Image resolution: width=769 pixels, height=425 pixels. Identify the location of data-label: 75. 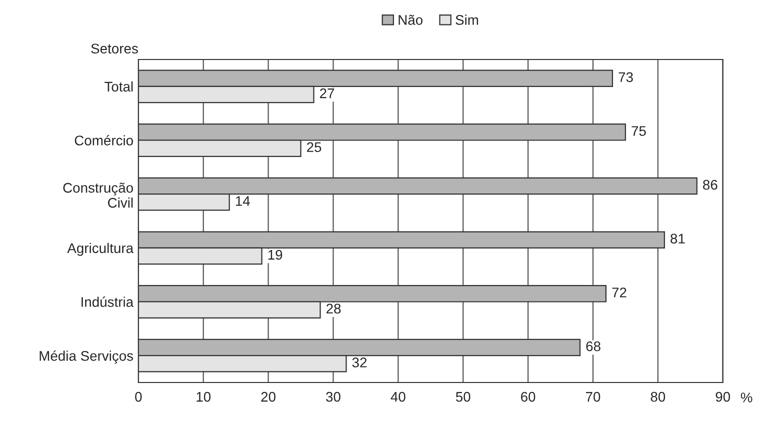
(639, 131).